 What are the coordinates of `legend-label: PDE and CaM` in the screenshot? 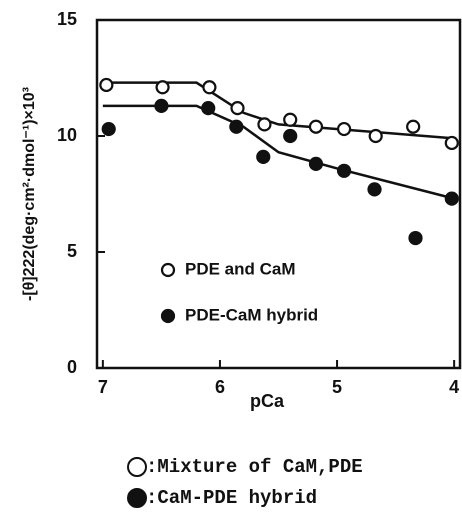 It's located at (240, 268).